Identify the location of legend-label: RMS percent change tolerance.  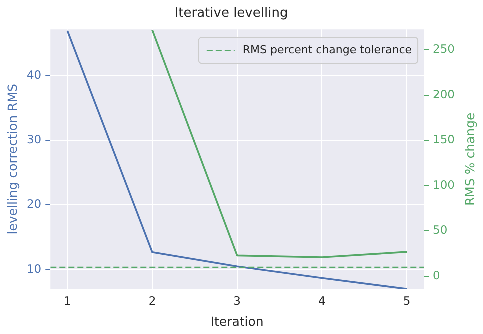
(327, 49).